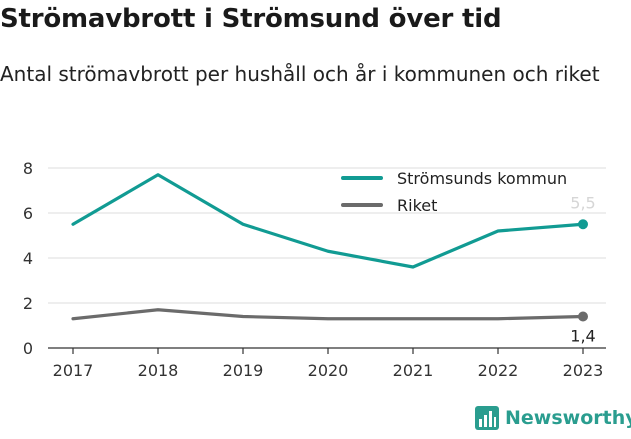 This screenshot has width=631, height=439. What do you see at coordinates (251, 19) in the screenshot?
I see `chart-title: Strömavbrott i Strömsund över tid` at bounding box center [251, 19].